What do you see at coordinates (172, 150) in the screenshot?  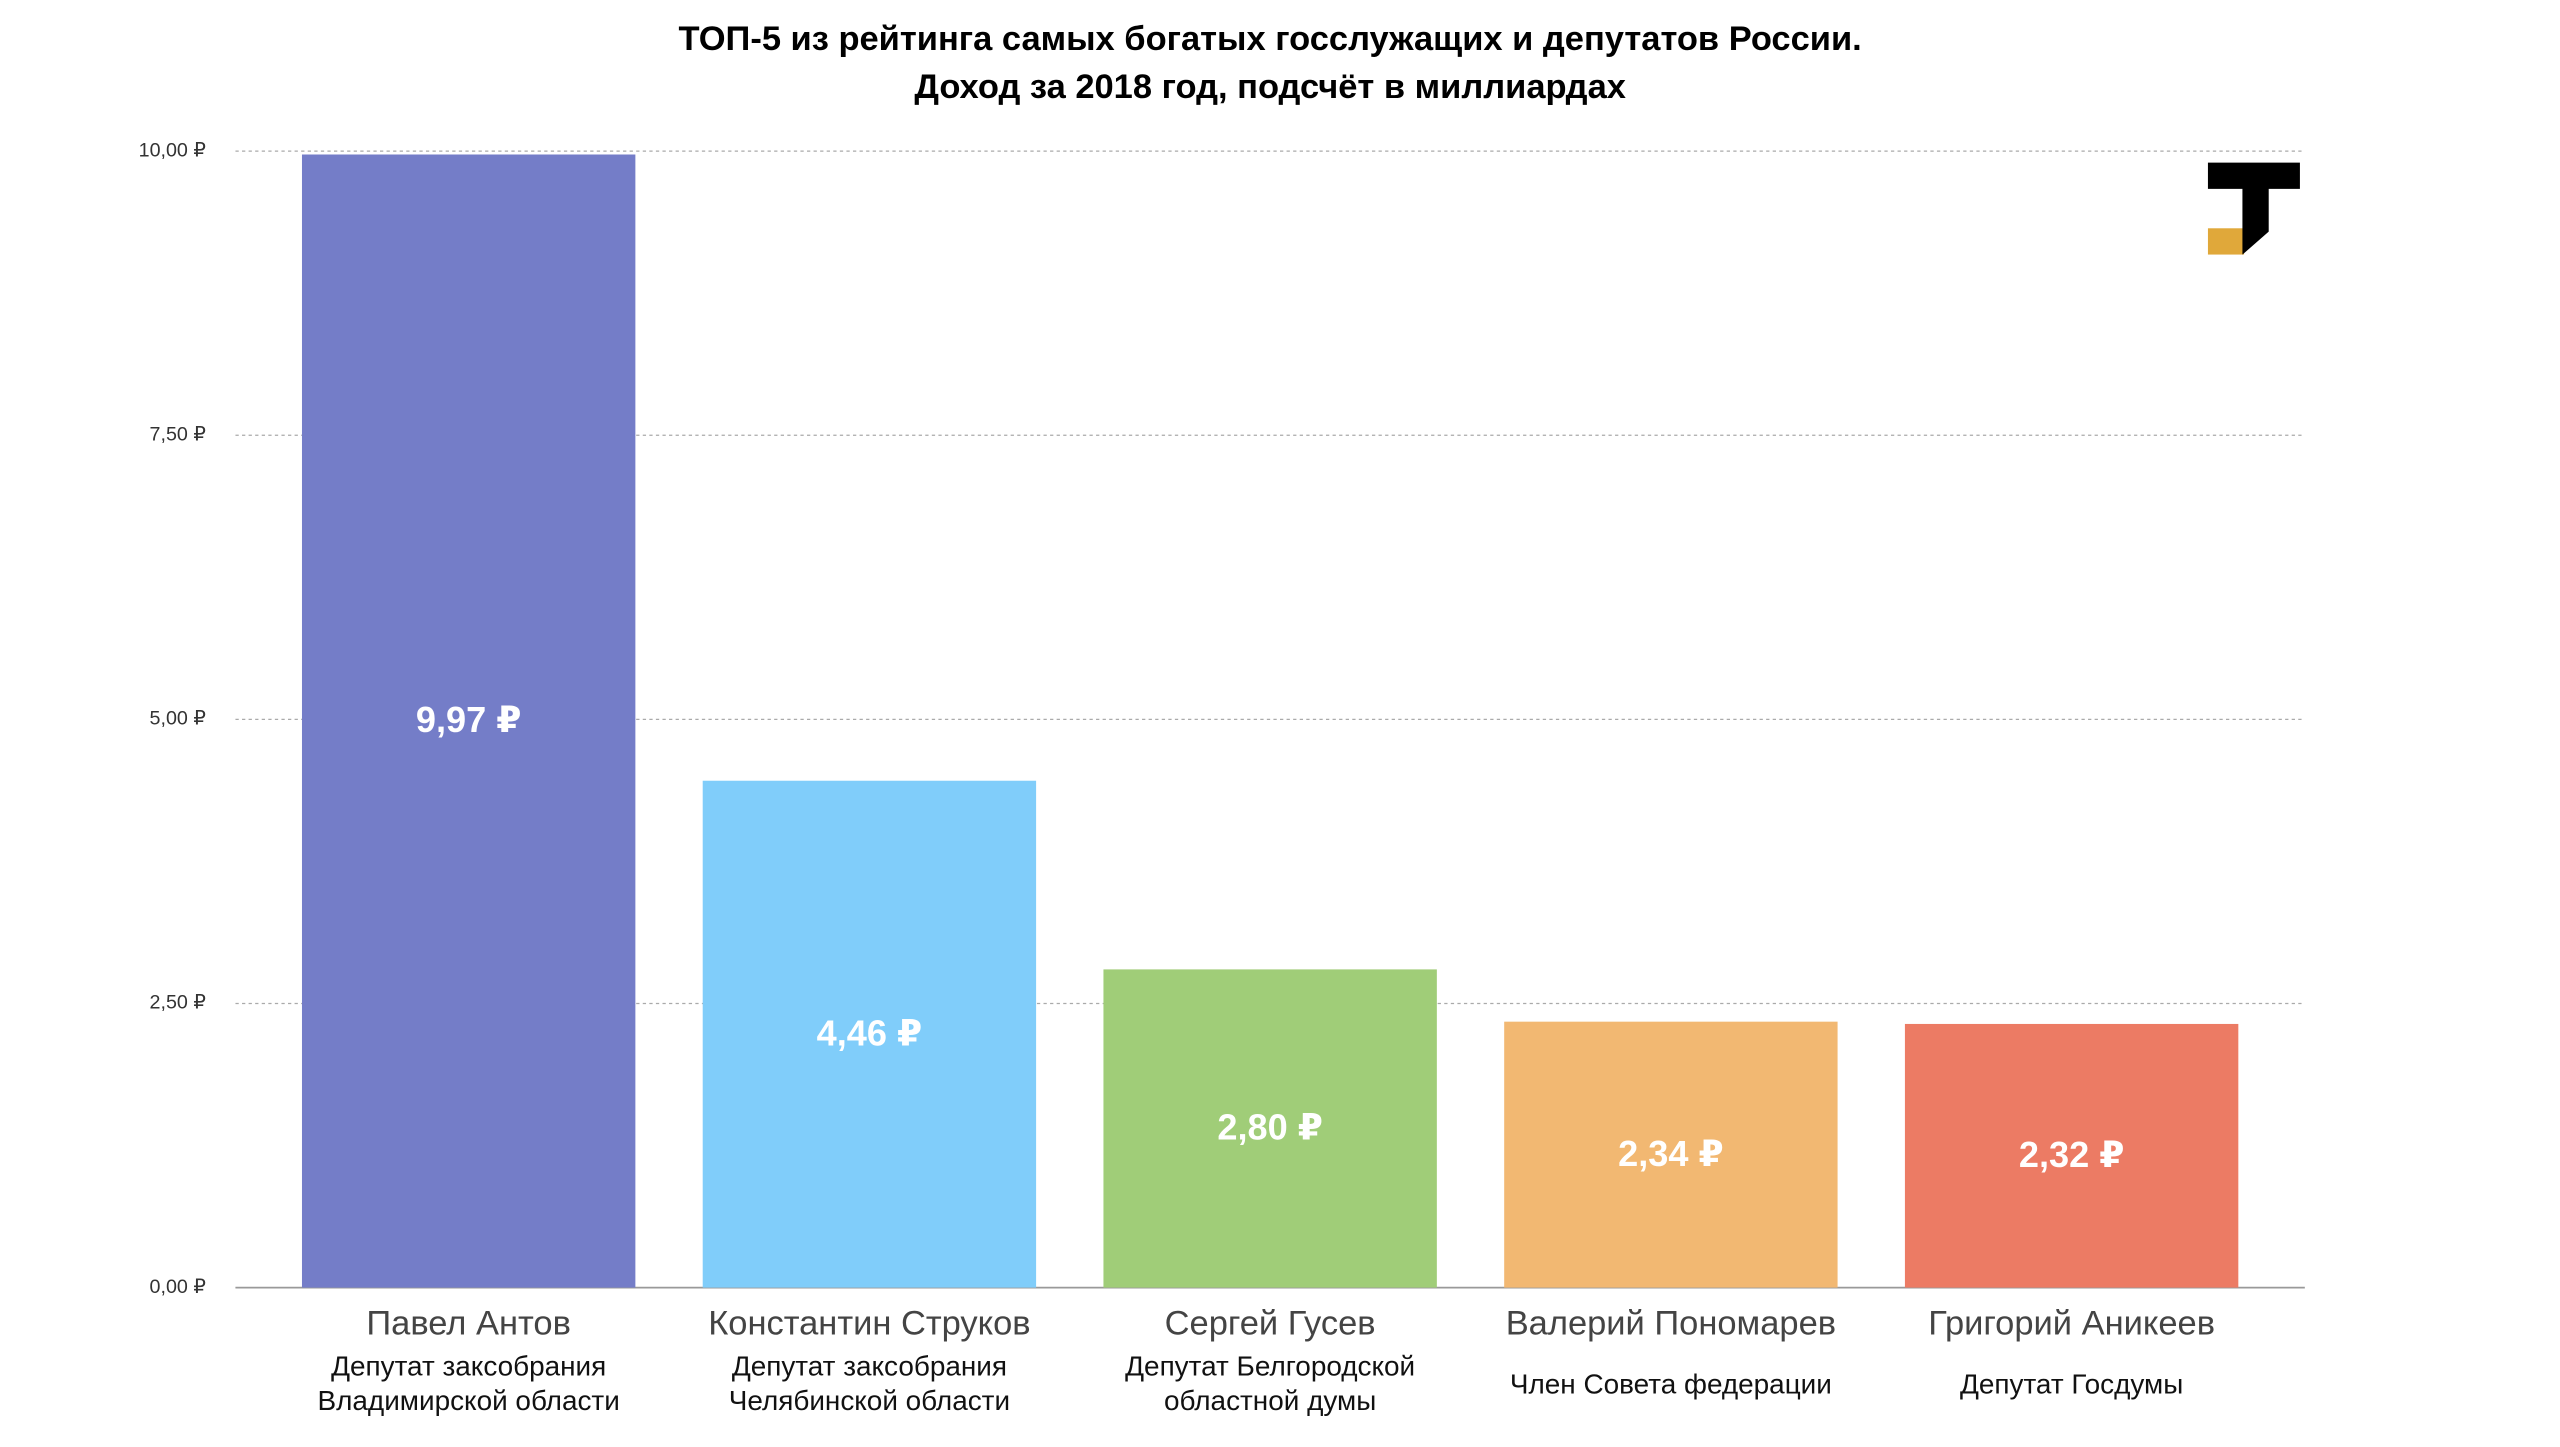 I see `y-tick-label: 10,00 ₽` at bounding box center [172, 150].